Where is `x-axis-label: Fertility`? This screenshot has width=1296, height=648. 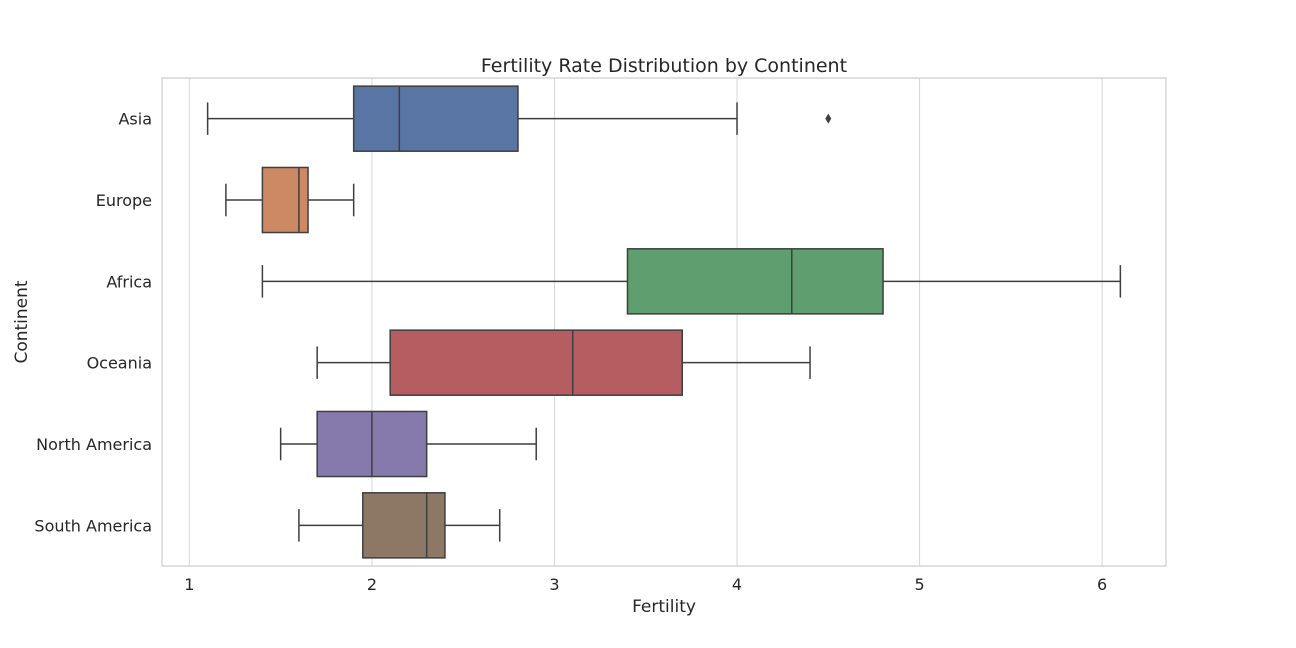
x-axis-label: Fertility is located at coordinates (664, 607).